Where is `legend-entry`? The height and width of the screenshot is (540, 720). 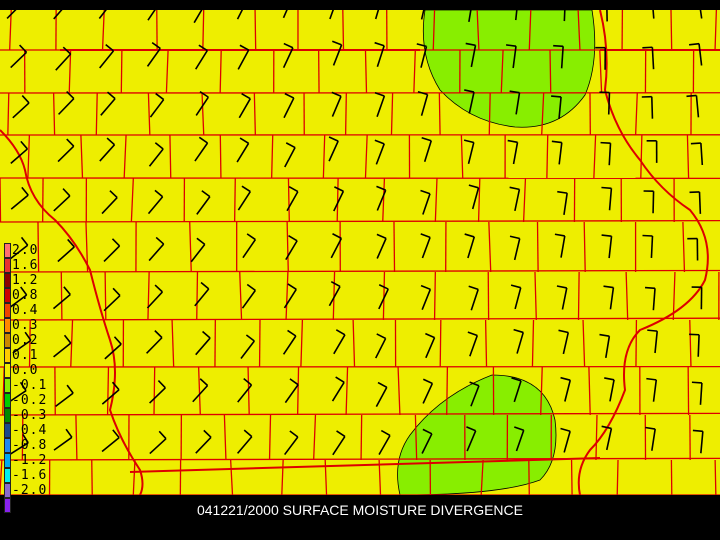 legend-entry is located at coordinates (34, 505).